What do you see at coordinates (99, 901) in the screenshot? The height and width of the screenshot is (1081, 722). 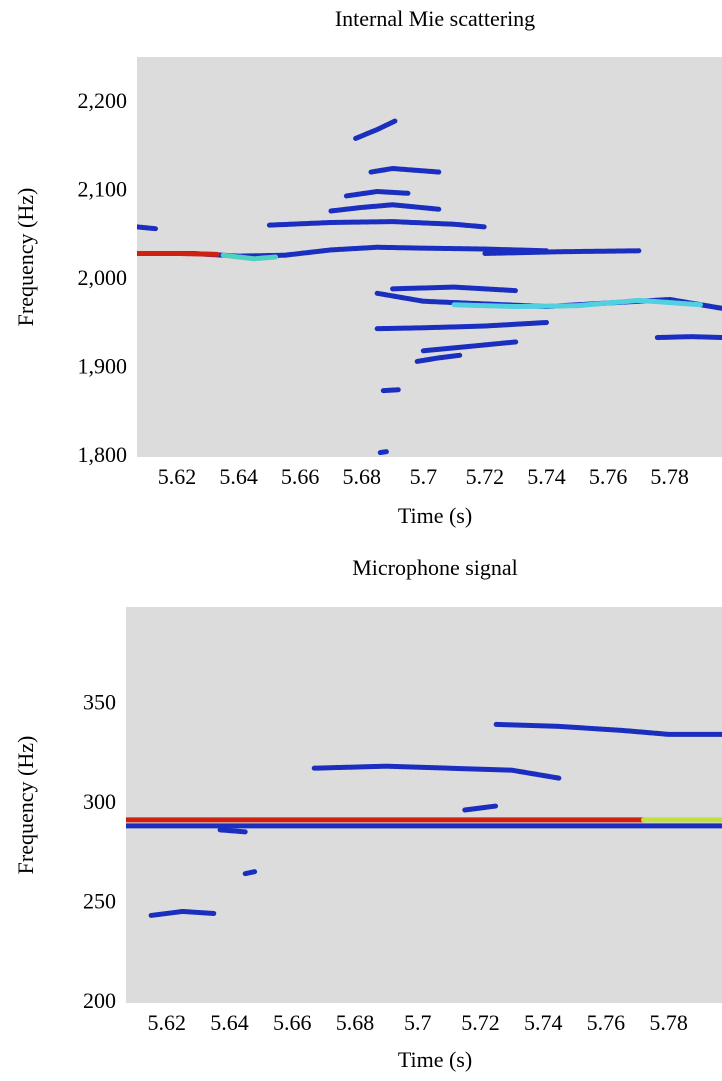 I see `y-tick-label: 250` at bounding box center [99, 901].